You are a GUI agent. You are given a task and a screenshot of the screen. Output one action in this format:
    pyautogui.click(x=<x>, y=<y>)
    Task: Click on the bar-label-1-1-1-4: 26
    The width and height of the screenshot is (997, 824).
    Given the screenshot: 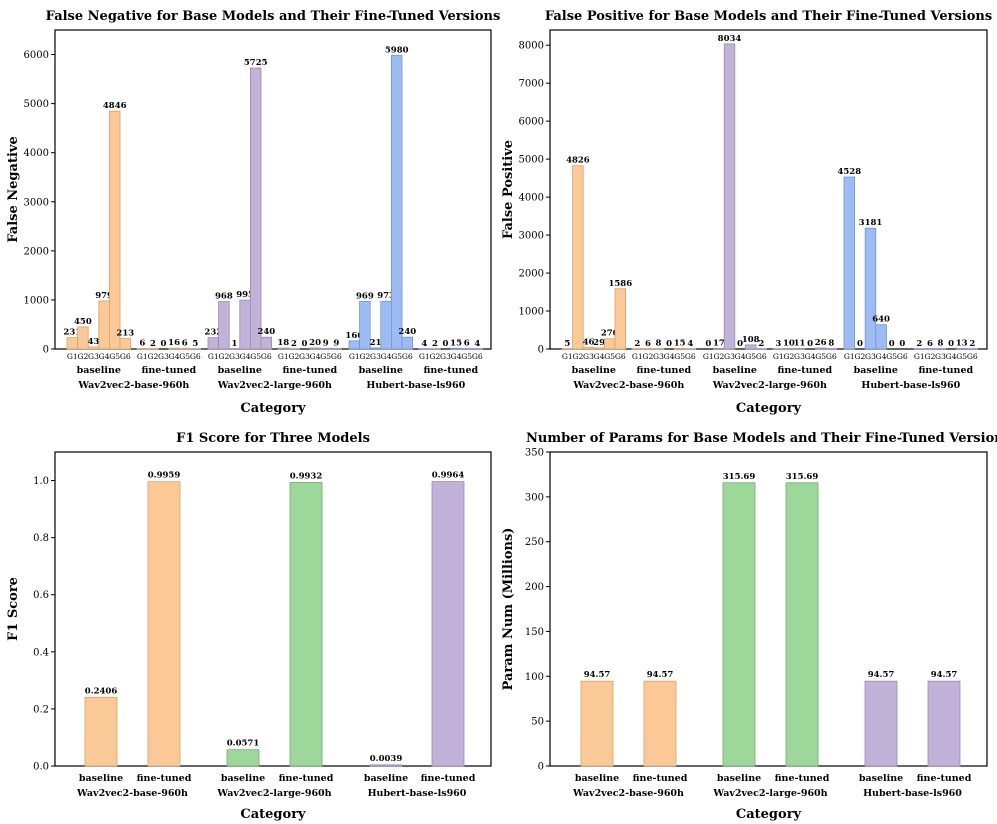 What is the action you would take?
    pyautogui.click(x=821, y=343)
    